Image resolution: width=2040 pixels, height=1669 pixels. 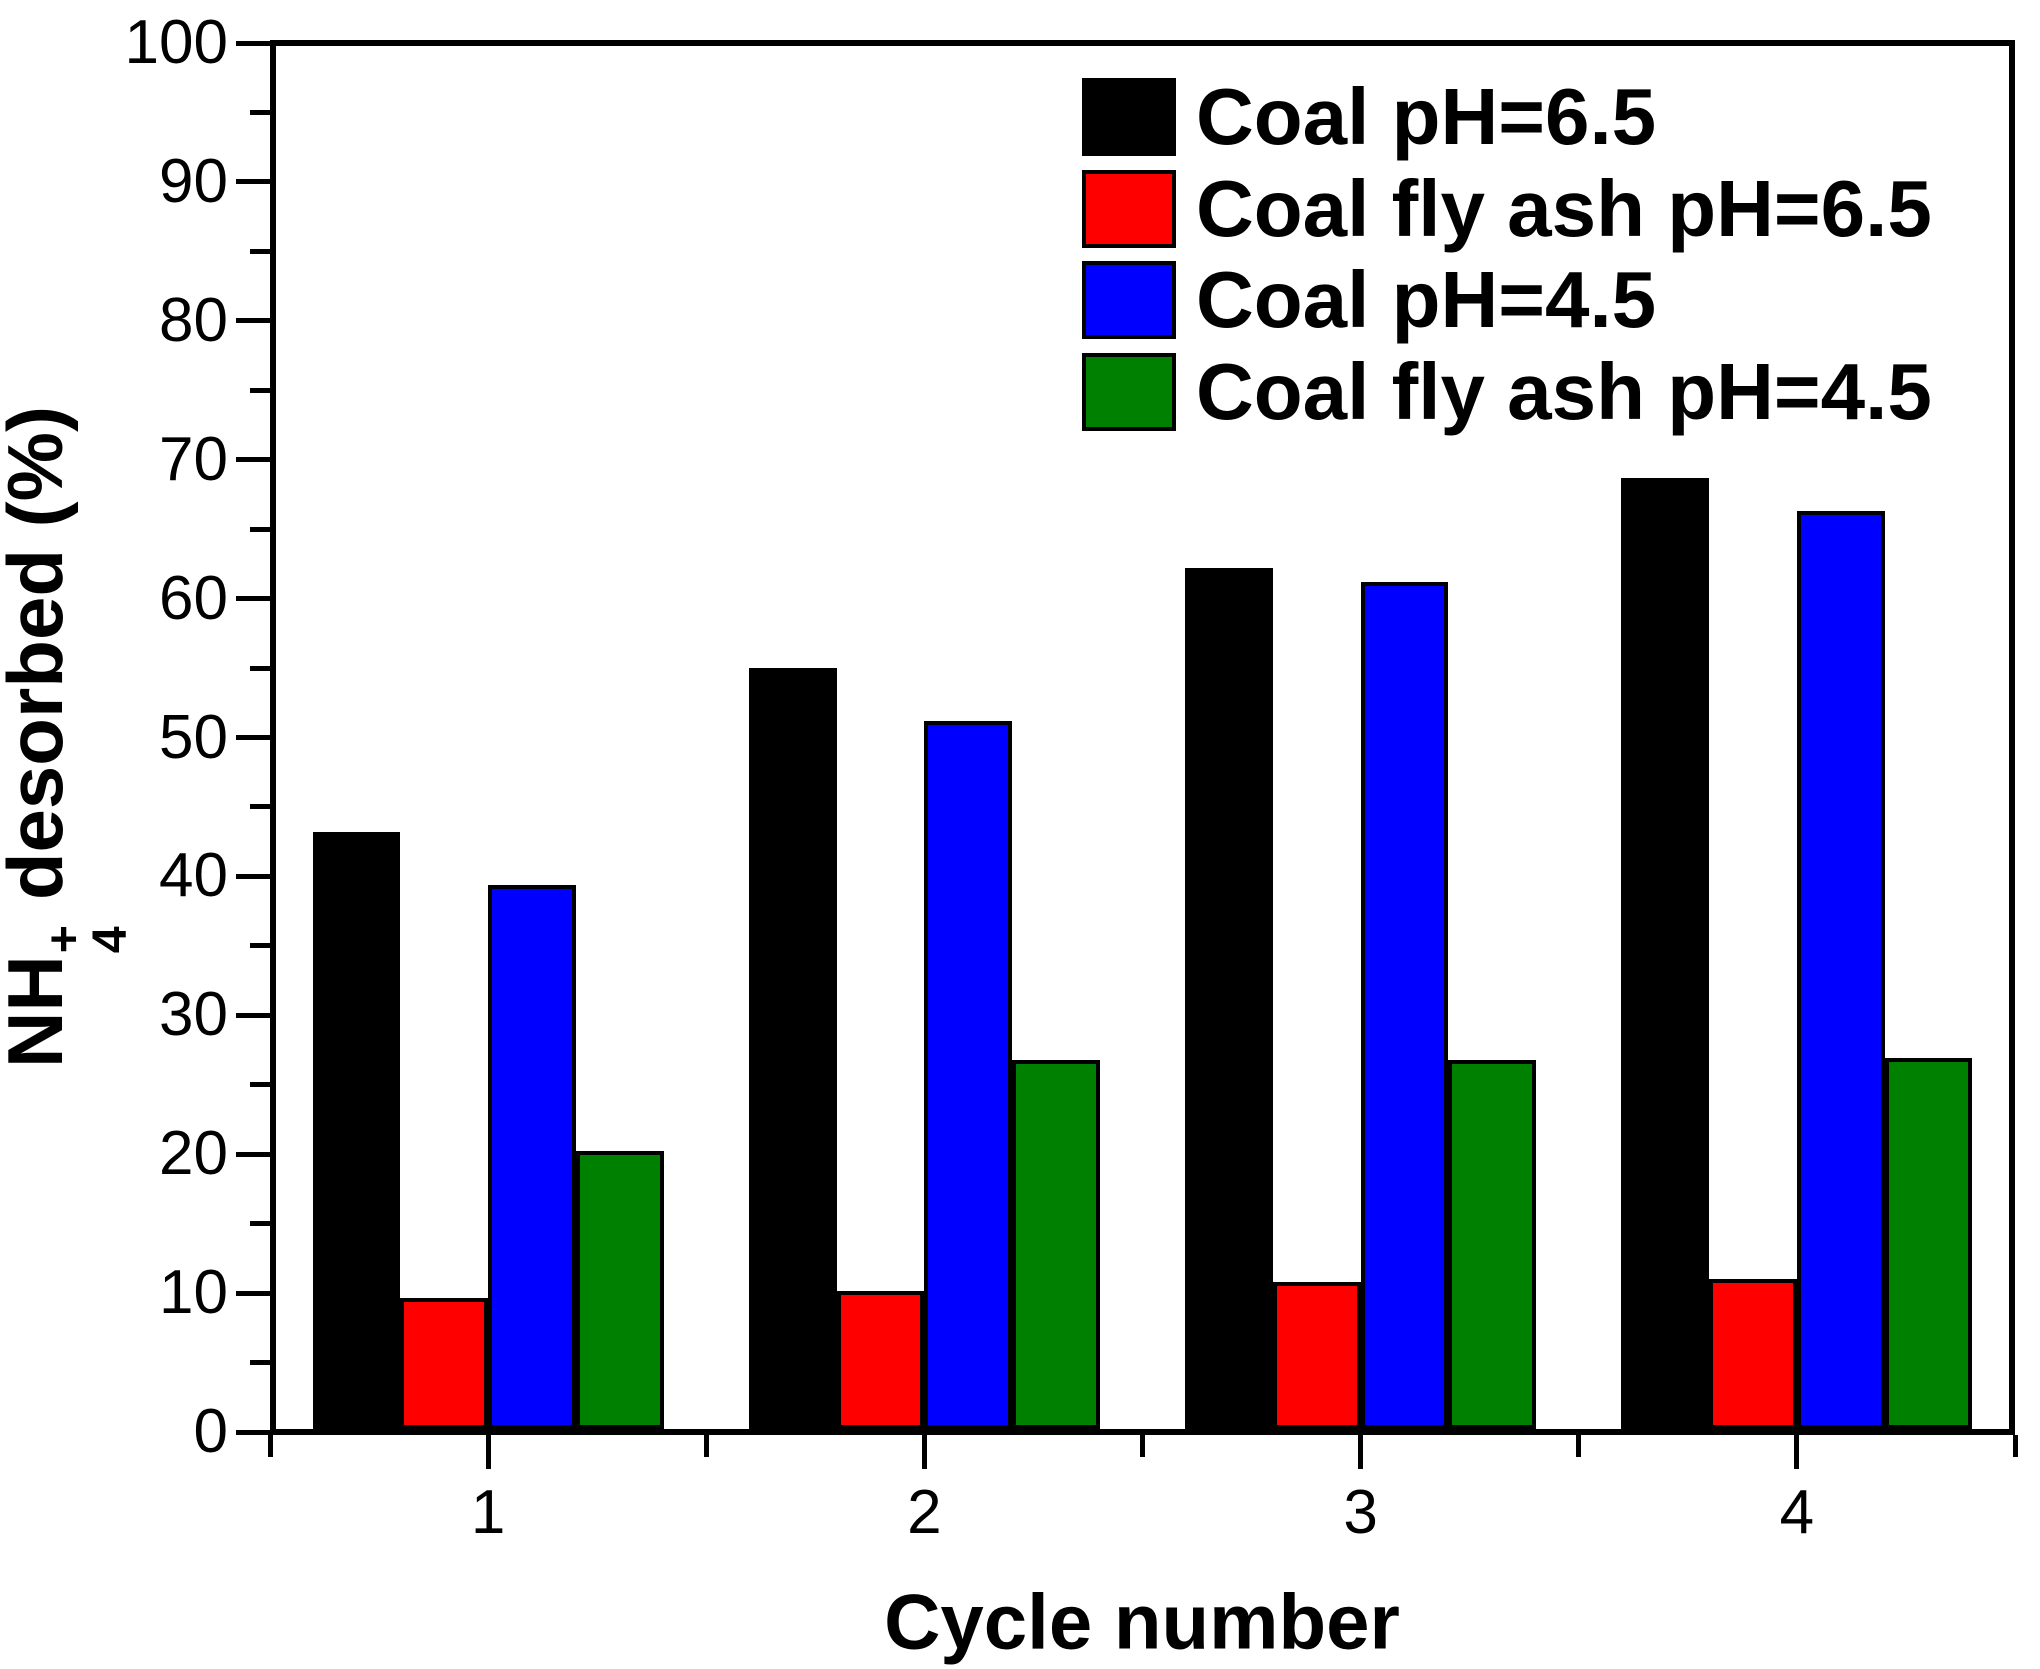 I want to click on bar-coal-ph-4.5-cycle-1, so click(x=532, y=1156).